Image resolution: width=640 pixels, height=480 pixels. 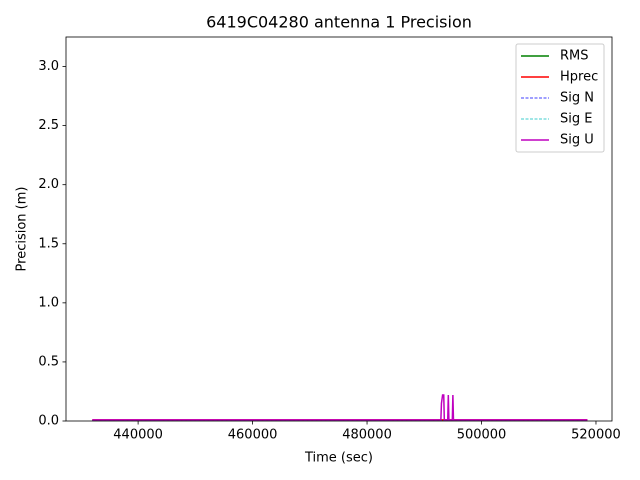 I want to click on y-tick-label: 1.5, so click(x=48, y=243).